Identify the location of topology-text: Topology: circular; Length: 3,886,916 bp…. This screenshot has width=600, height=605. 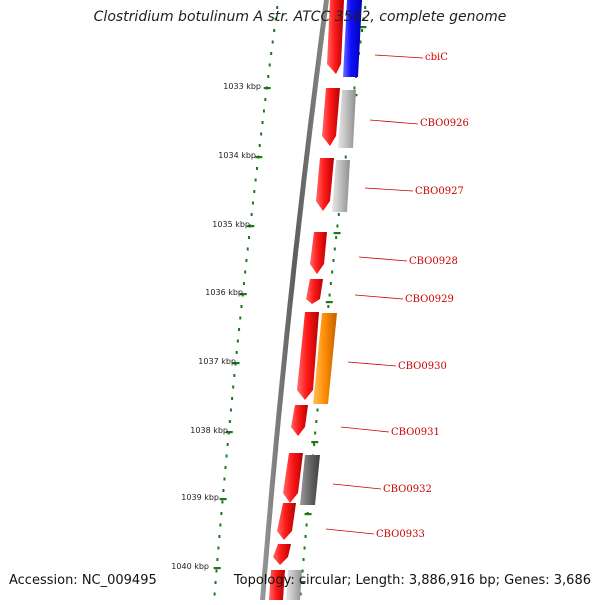
(412, 580).